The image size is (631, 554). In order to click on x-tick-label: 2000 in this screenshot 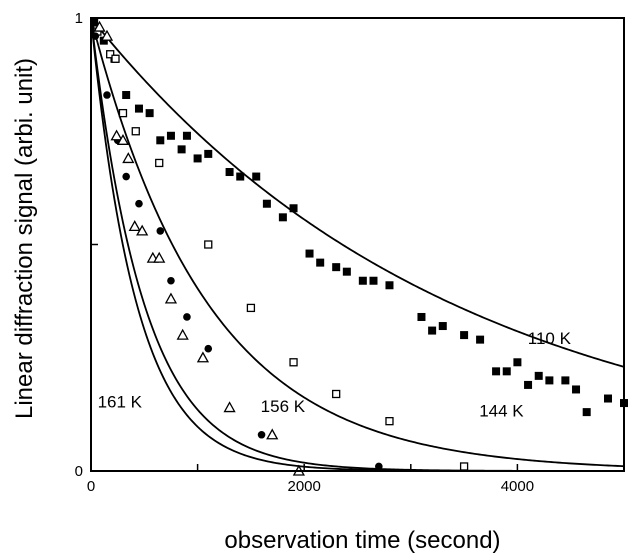, I will do `click(304, 486)`.